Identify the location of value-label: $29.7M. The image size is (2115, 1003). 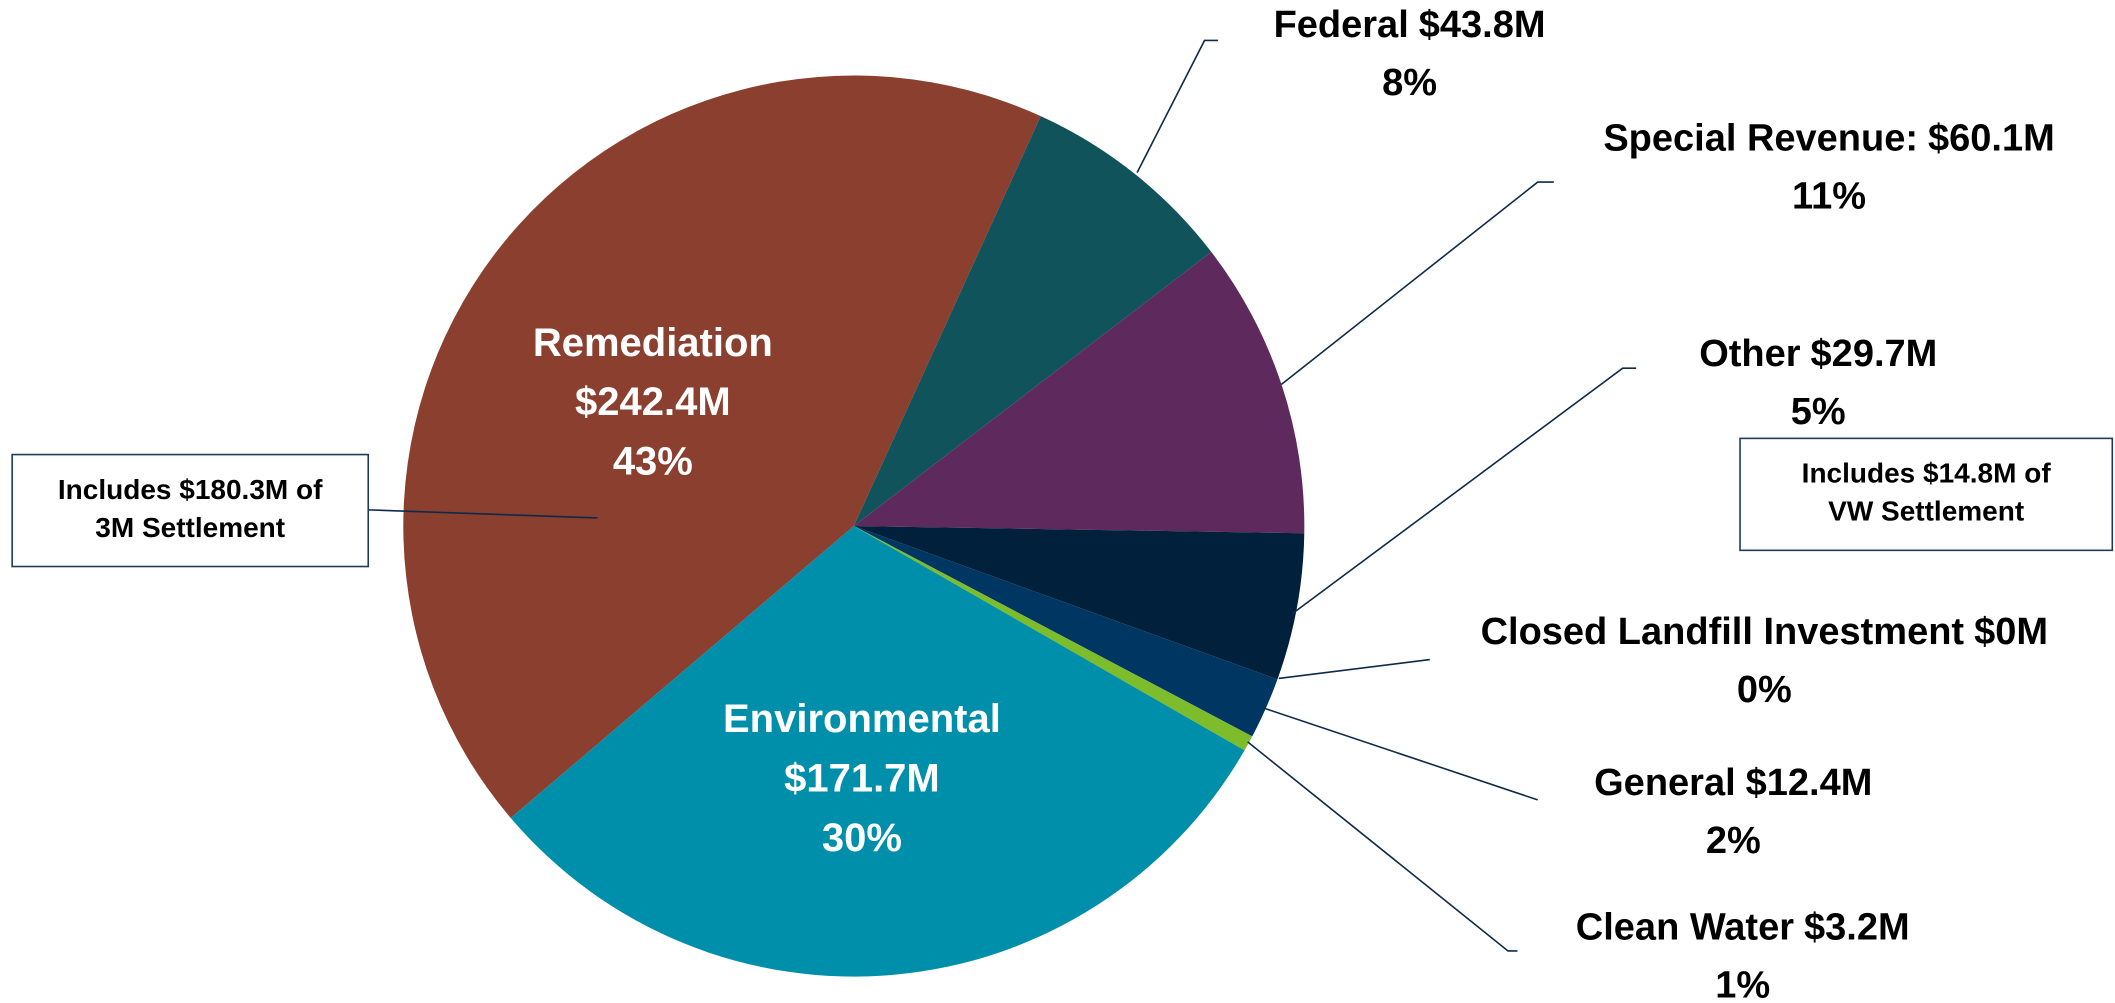
(1874, 354).